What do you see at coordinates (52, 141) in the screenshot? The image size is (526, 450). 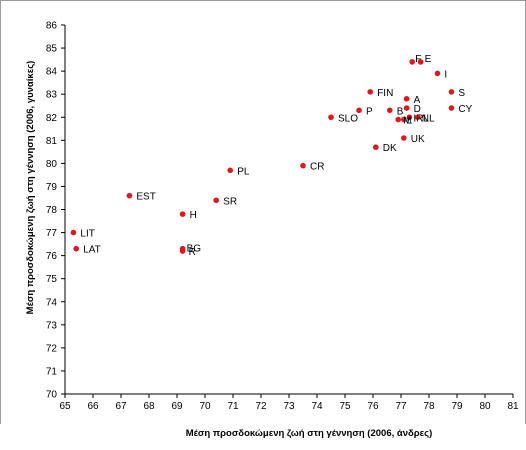 I see `y-tick-label: 81` at bounding box center [52, 141].